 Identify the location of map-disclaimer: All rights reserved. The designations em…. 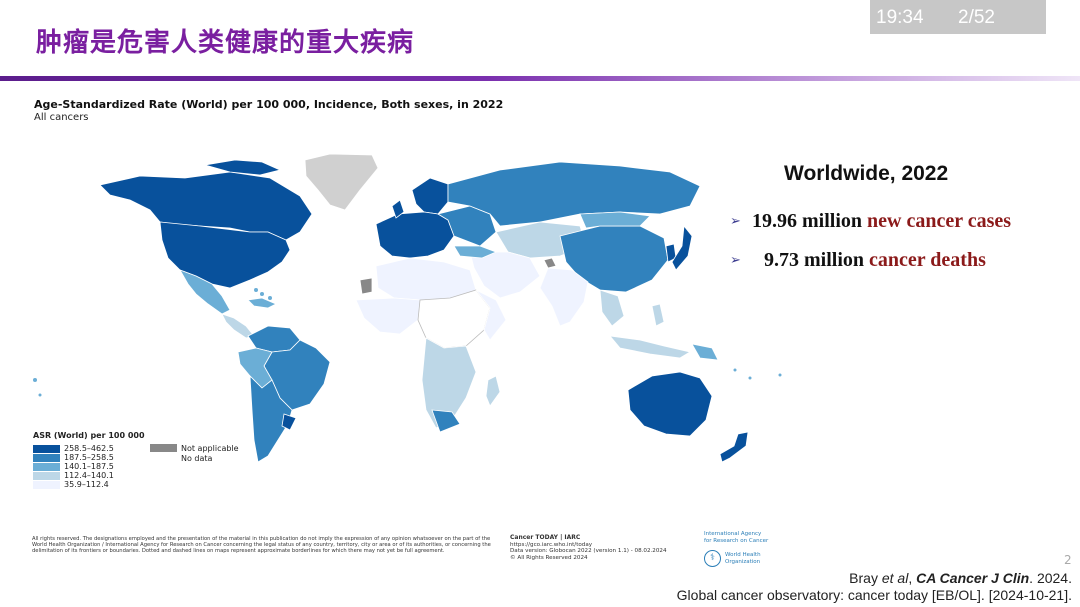
(261, 545).